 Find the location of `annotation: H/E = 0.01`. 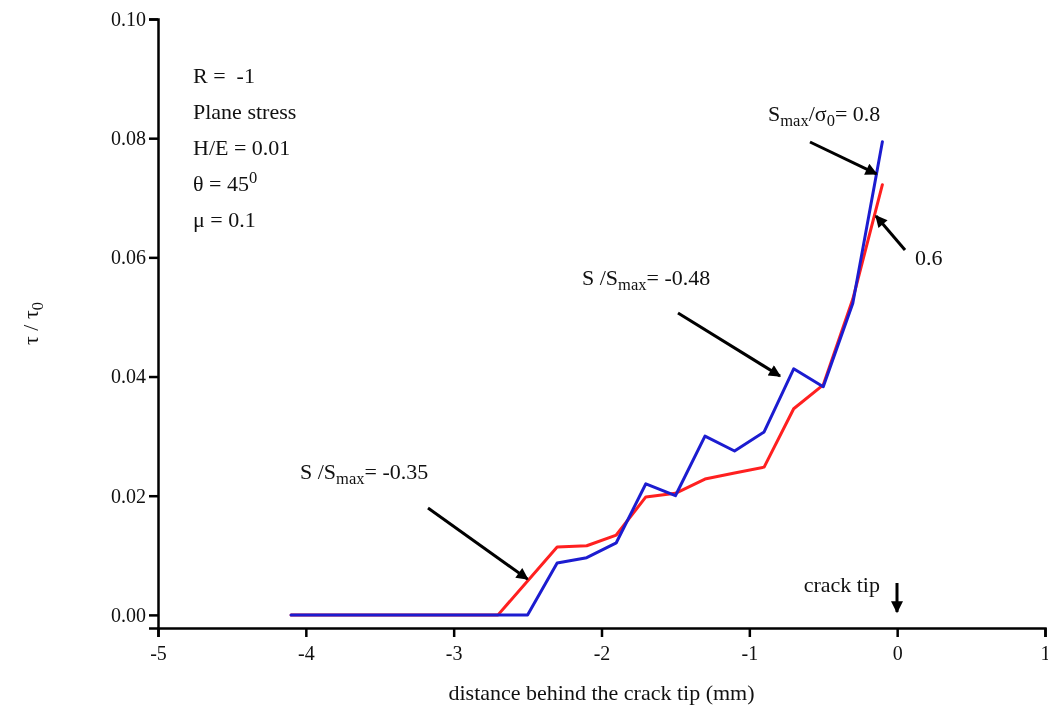

annotation: H/E = 0.01 is located at coordinates (242, 147).